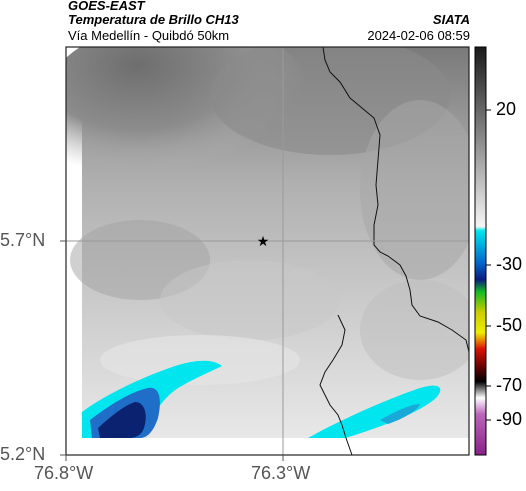 The width and height of the screenshot is (526, 491). What do you see at coordinates (149, 35) in the screenshot?
I see `region-subtitle: Vía Medellín - Quibdó 50km` at bounding box center [149, 35].